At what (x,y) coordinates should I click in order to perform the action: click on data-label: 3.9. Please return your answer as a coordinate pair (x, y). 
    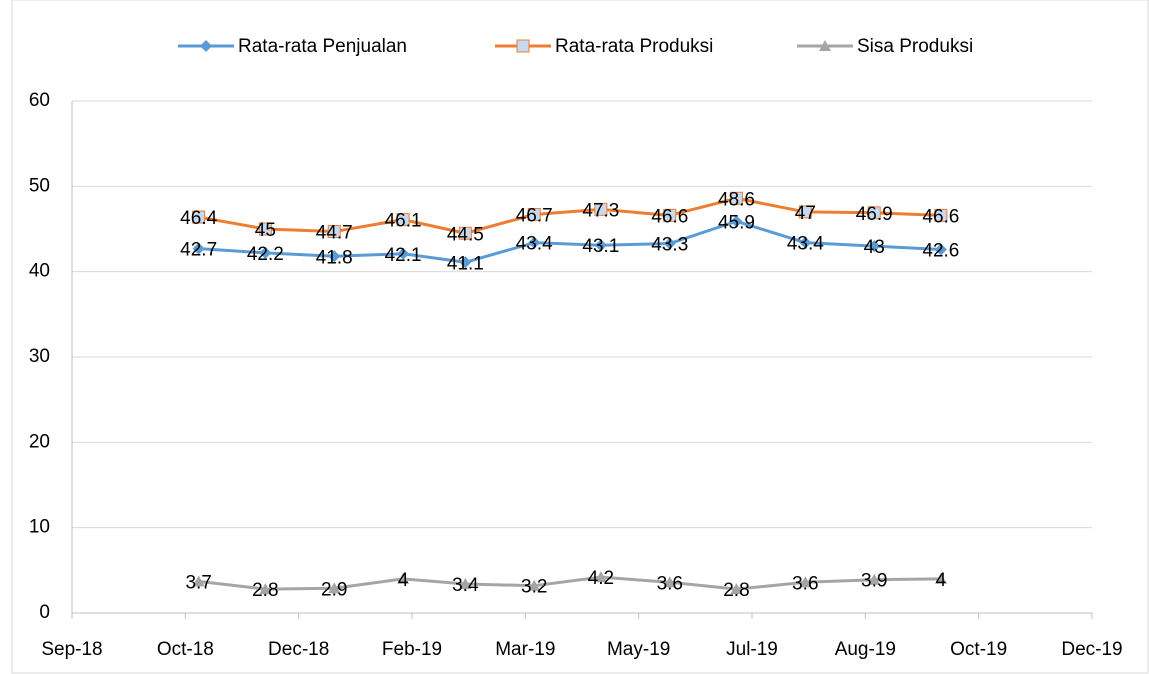
    Looking at the image, I should click on (874, 581).